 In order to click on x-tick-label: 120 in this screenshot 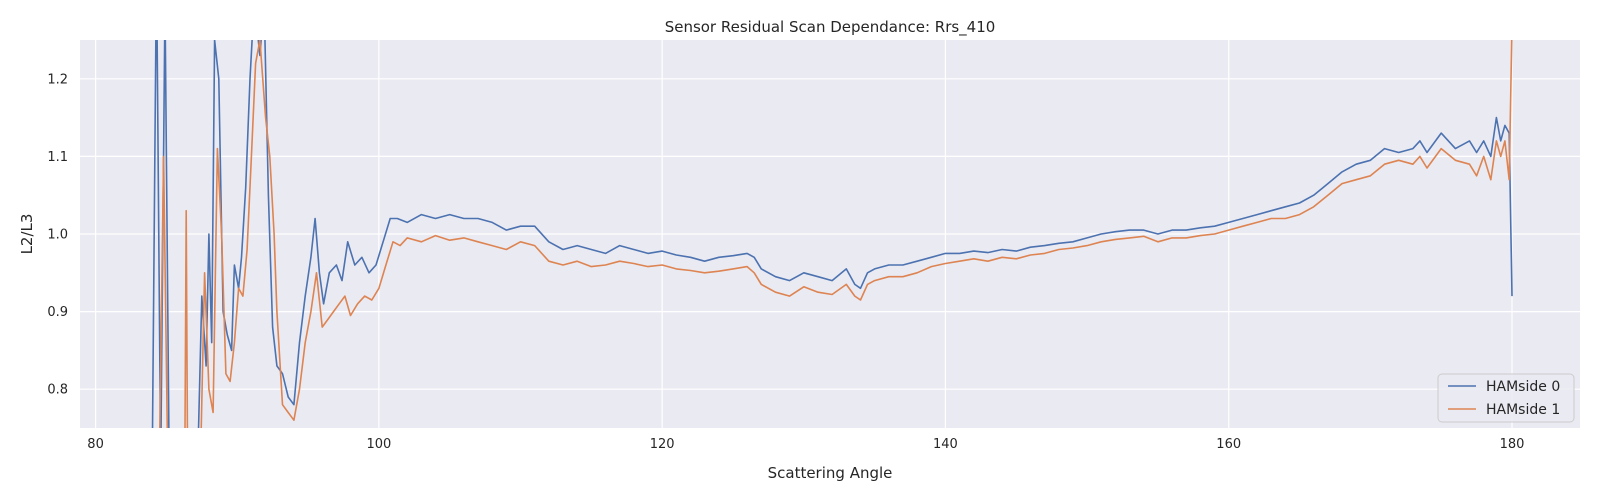, I will do `click(662, 444)`.